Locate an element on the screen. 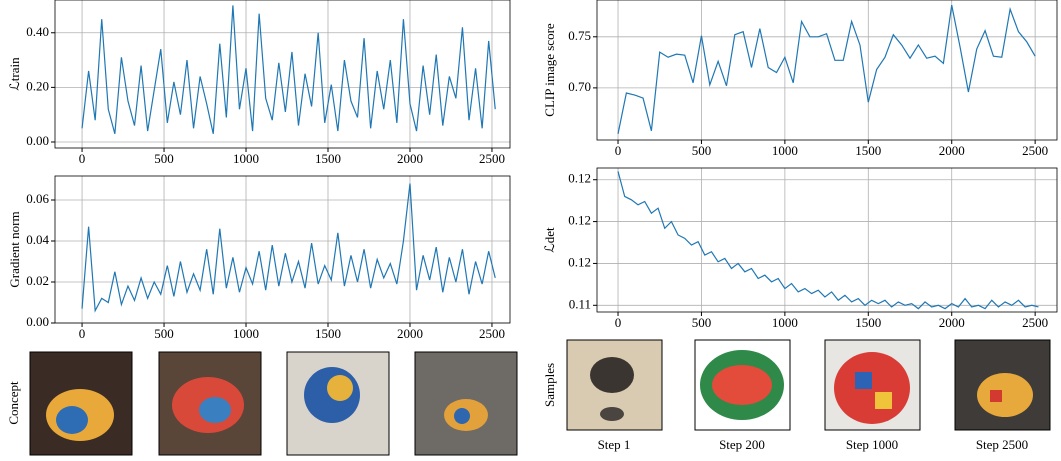 This screenshot has height=461, width=1061. y-tick-label: 0.40 is located at coordinates (37, 31).